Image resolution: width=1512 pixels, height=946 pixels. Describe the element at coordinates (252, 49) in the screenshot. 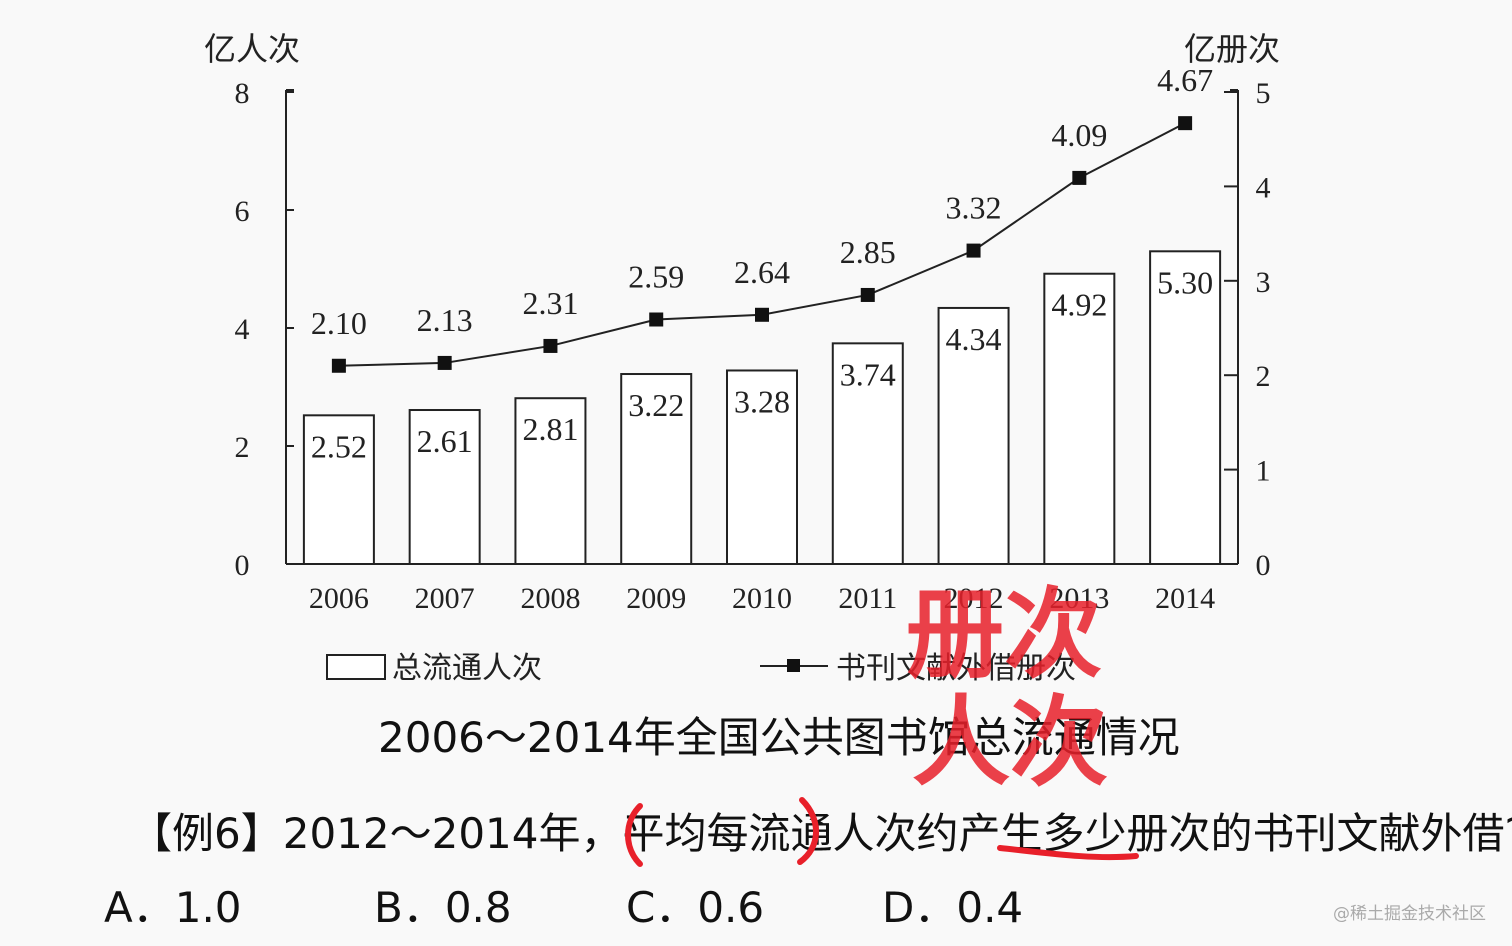

I see `left-axis-unit-label: 亿人次` at that location.